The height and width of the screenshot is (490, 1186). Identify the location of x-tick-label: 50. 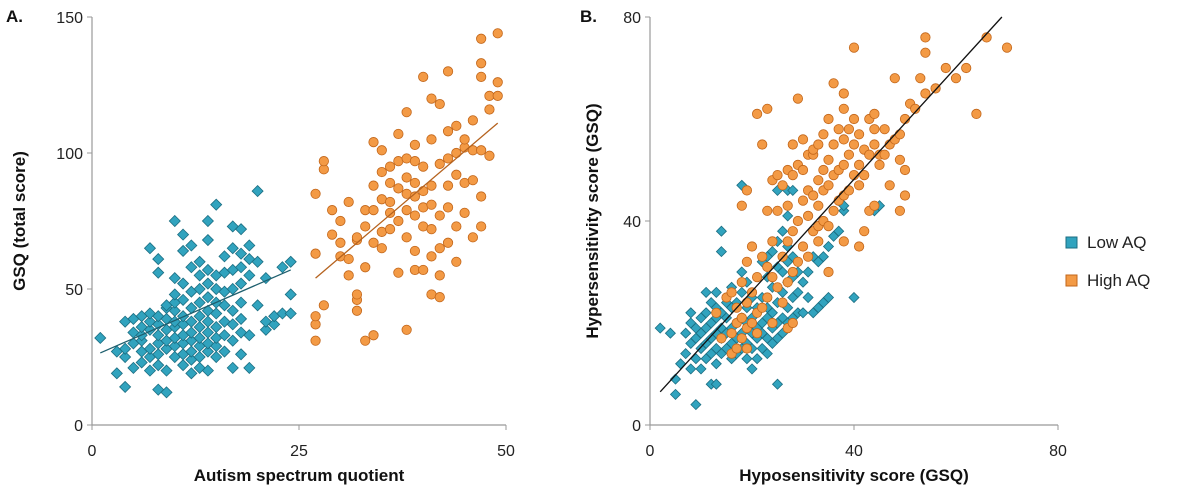
(506, 451).